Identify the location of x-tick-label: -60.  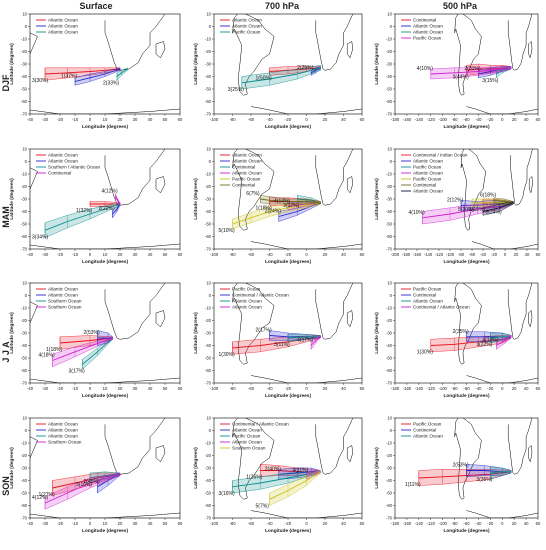
(251, 119).